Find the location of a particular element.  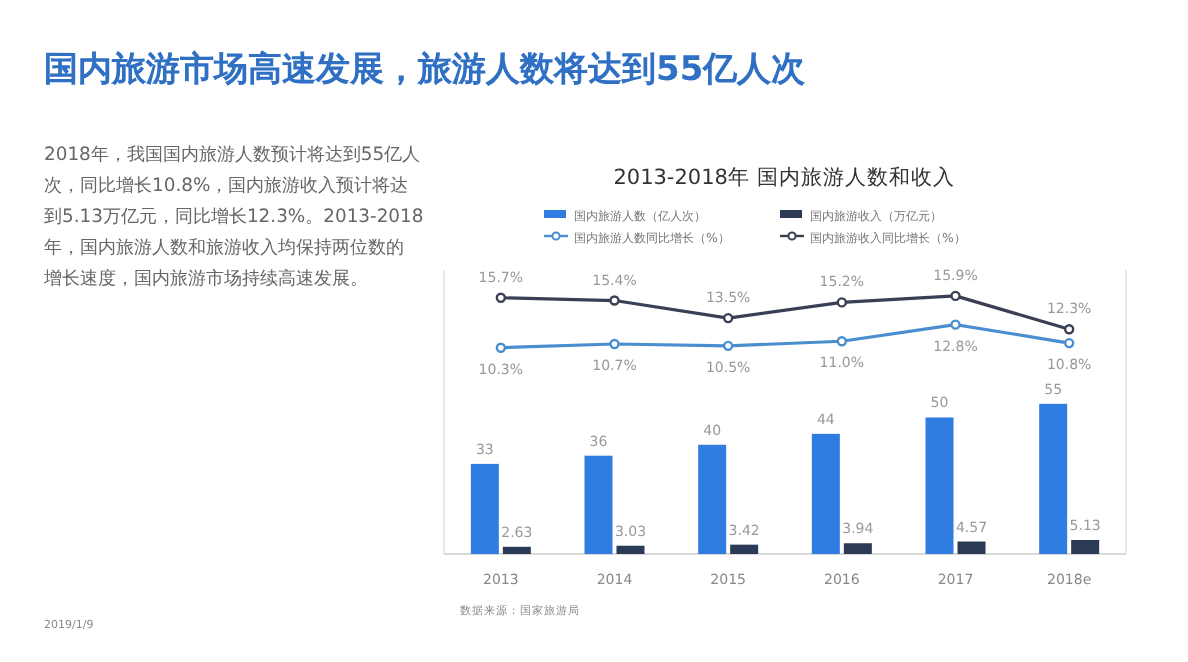

chart-subtitle: 2013-2018年 国内旅游人数和收入 is located at coordinates (784, 177).